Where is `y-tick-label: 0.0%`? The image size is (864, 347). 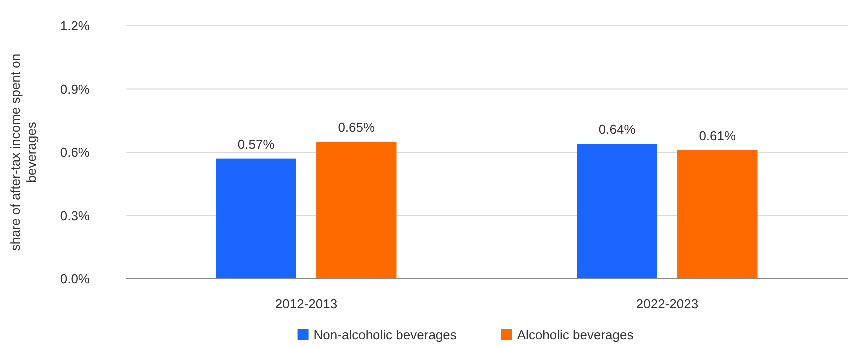
y-tick-label: 0.0% is located at coordinates (75, 279).